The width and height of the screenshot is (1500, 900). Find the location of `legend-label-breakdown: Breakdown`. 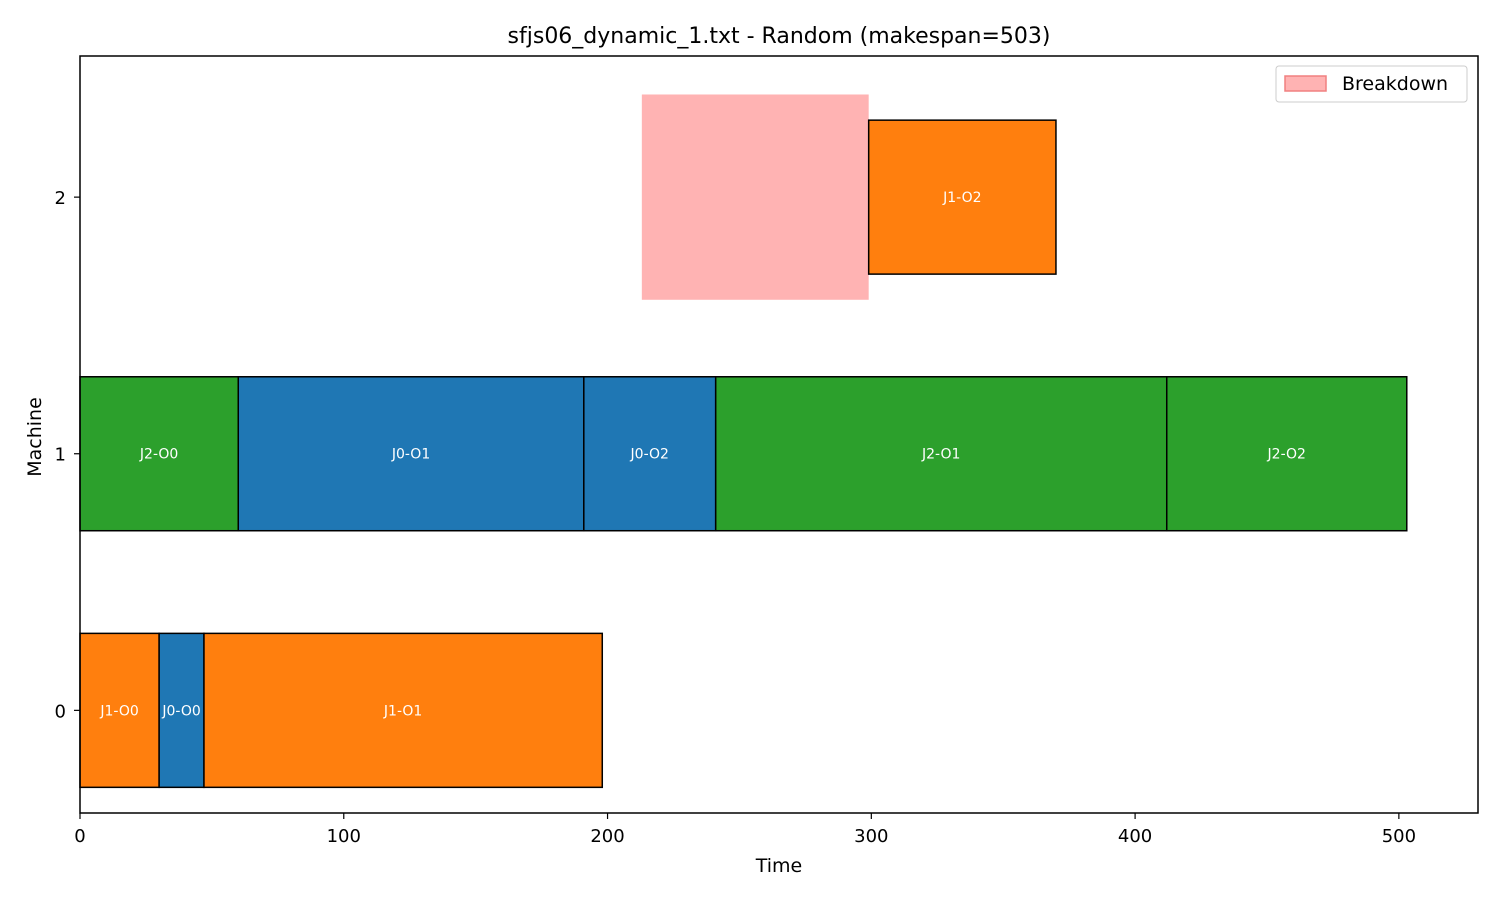

legend-label-breakdown: Breakdown is located at coordinates (1395, 84).